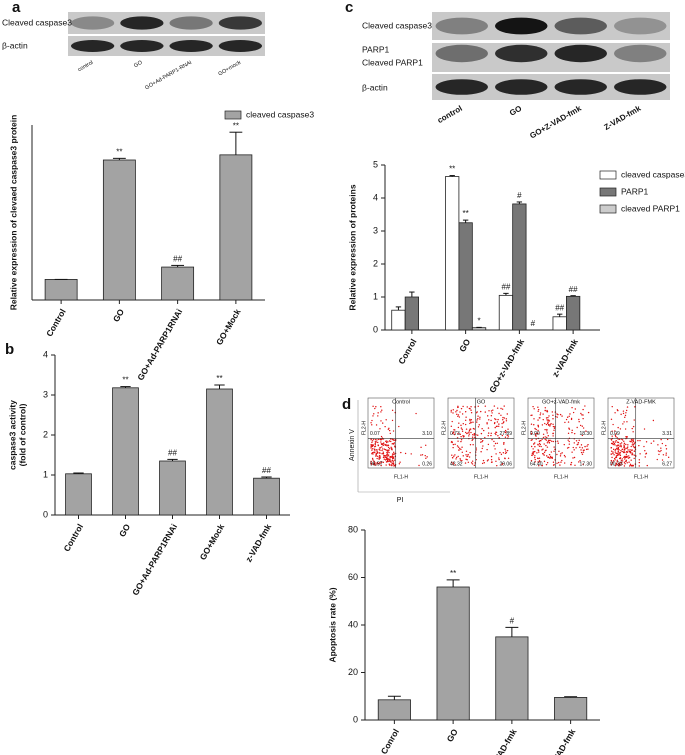 The image size is (685, 755). What do you see at coordinates (56, 322) in the screenshot?
I see `x-tick-label: Control` at bounding box center [56, 322].